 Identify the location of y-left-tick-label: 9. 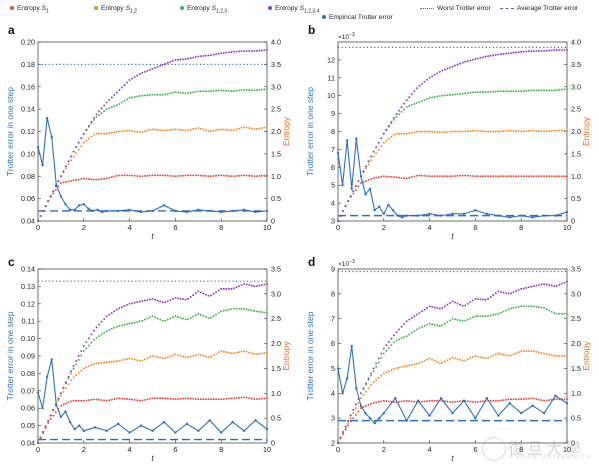
(333, 269).